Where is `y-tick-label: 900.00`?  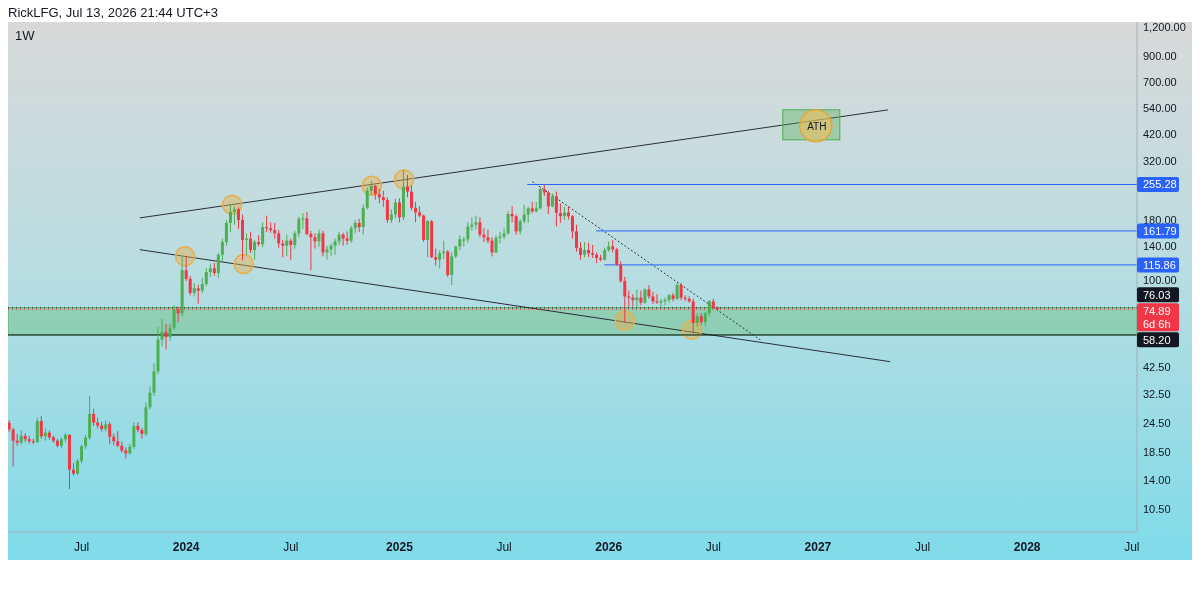
y-tick-label: 900.00 is located at coordinates (1160, 56).